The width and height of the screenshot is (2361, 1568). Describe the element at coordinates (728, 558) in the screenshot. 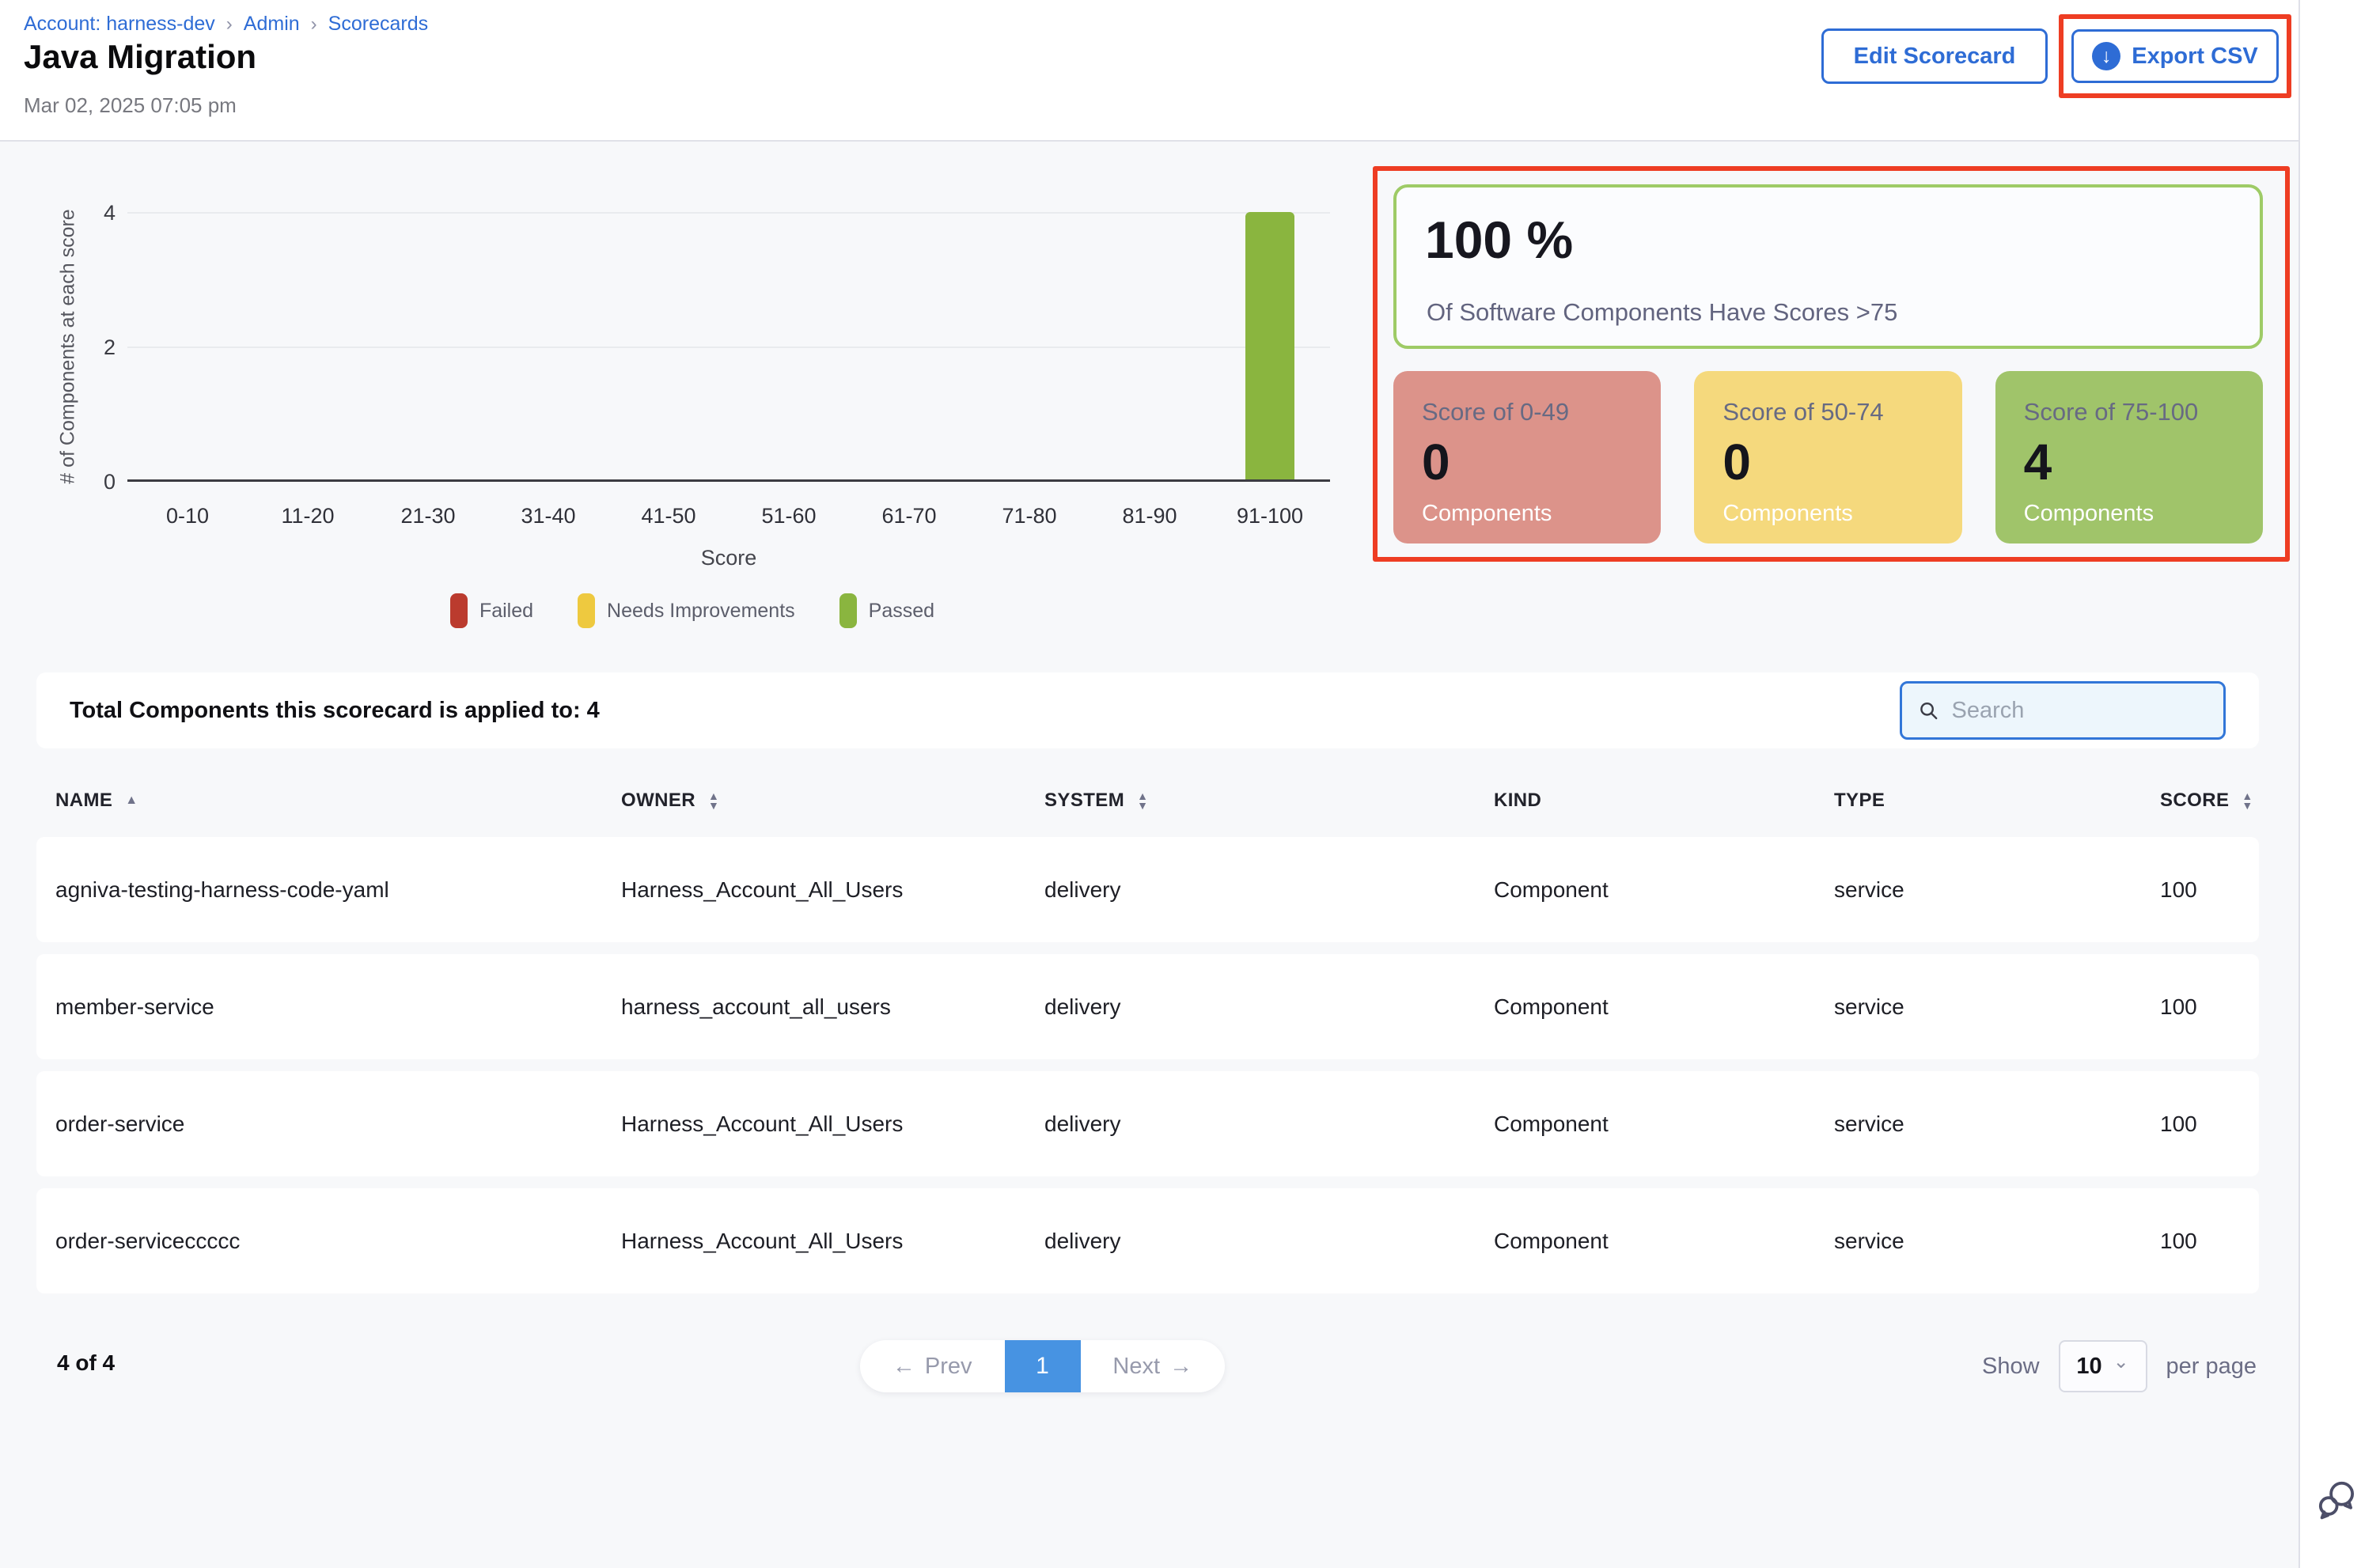

I see `chart-x-axis-title: Score` at that location.